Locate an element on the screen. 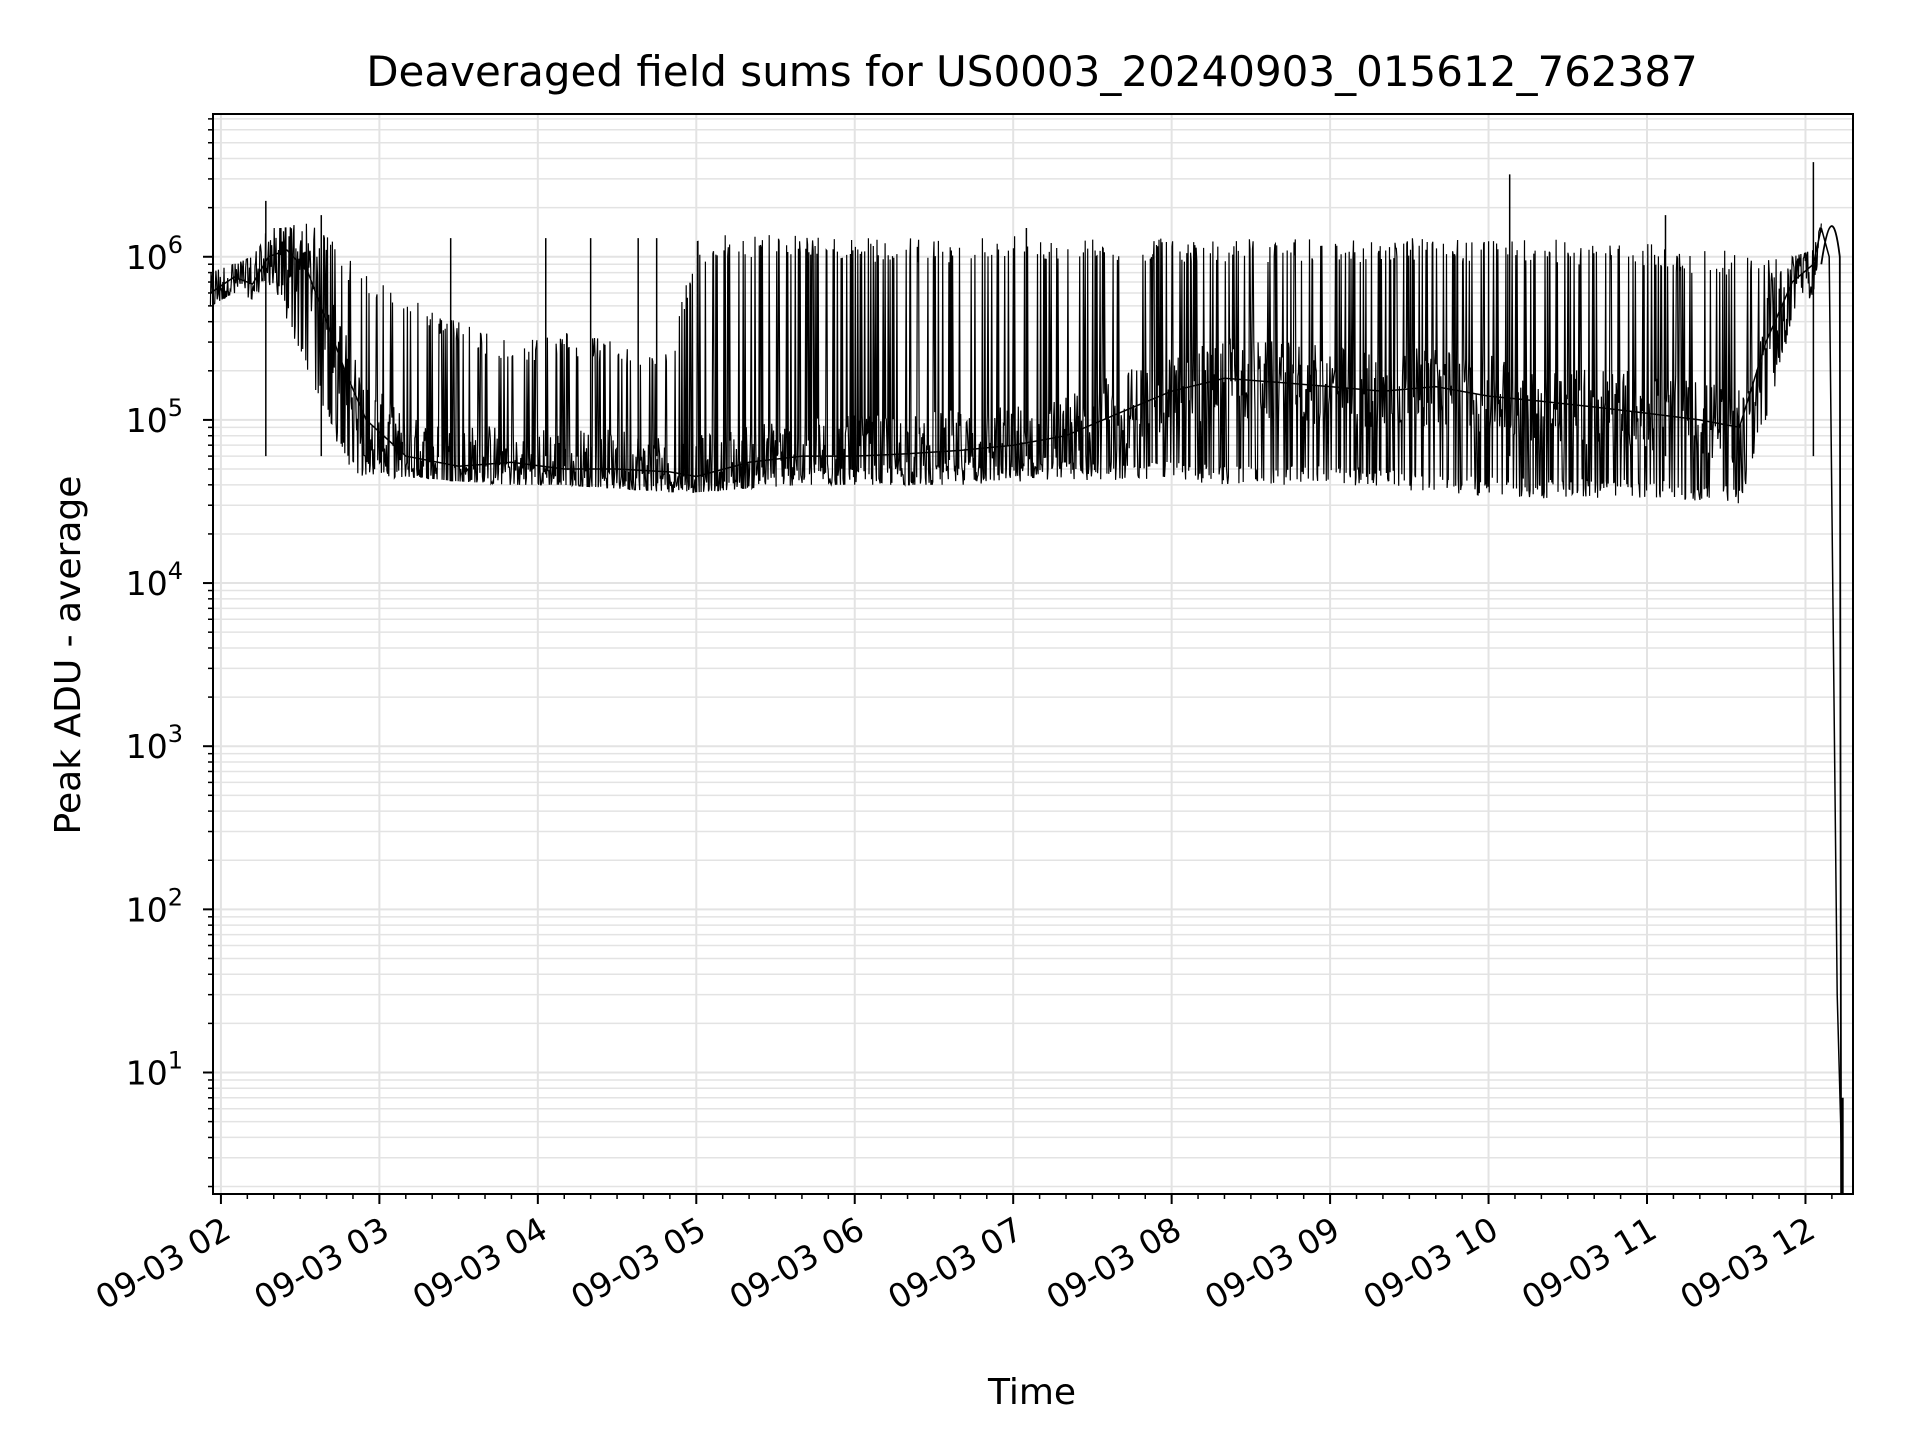 The image size is (1920, 1440). y-axis-label: Peak ADU - average is located at coordinates (68, 655).